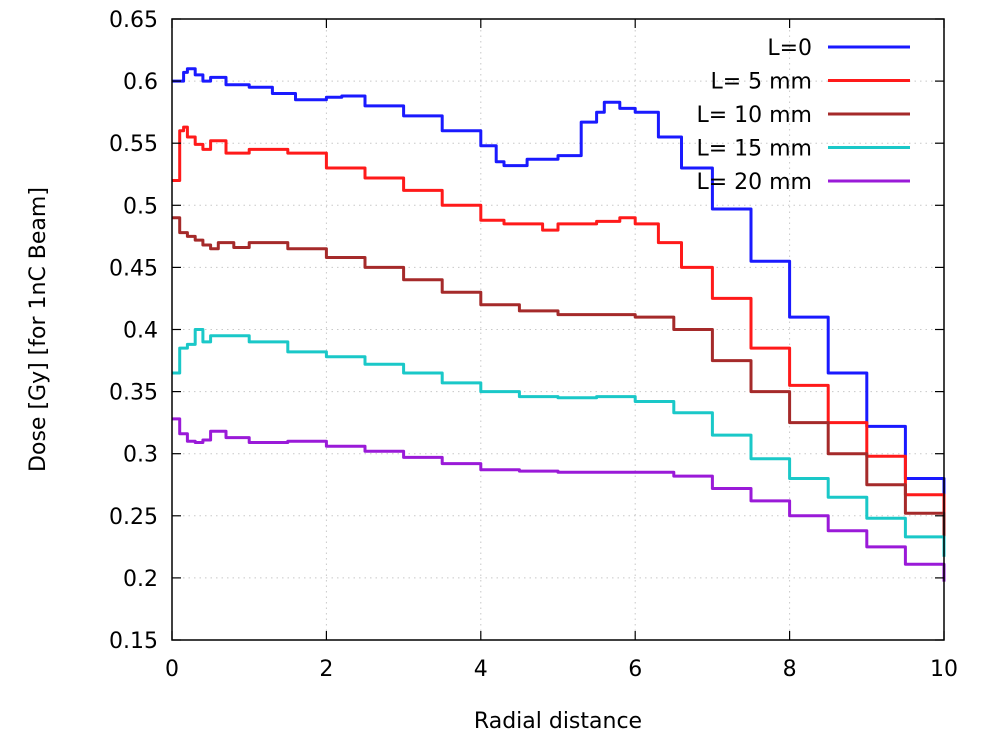 The height and width of the screenshot is (736, 992). Describe the element at coordinates (754, 115) in the screenshot. I see `legend-label: L= 10 mm` at that location.